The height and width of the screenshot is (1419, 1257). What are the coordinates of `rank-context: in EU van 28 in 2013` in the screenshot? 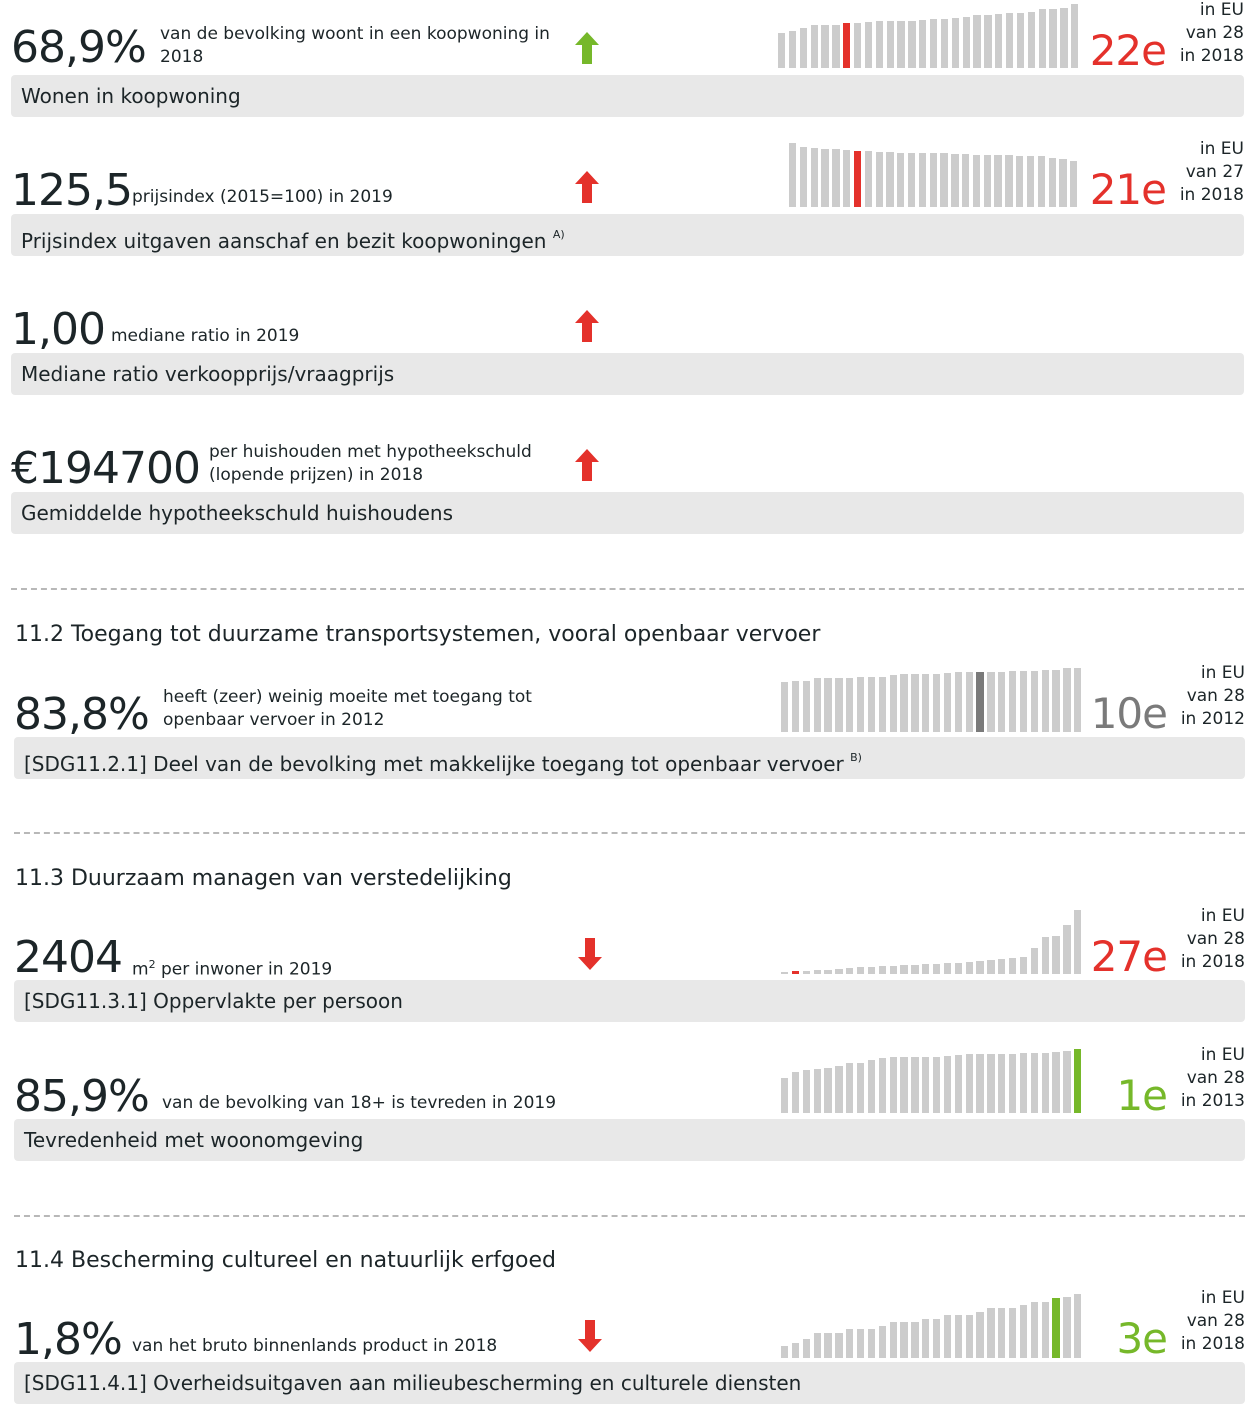 It's located at (1213, 1078).